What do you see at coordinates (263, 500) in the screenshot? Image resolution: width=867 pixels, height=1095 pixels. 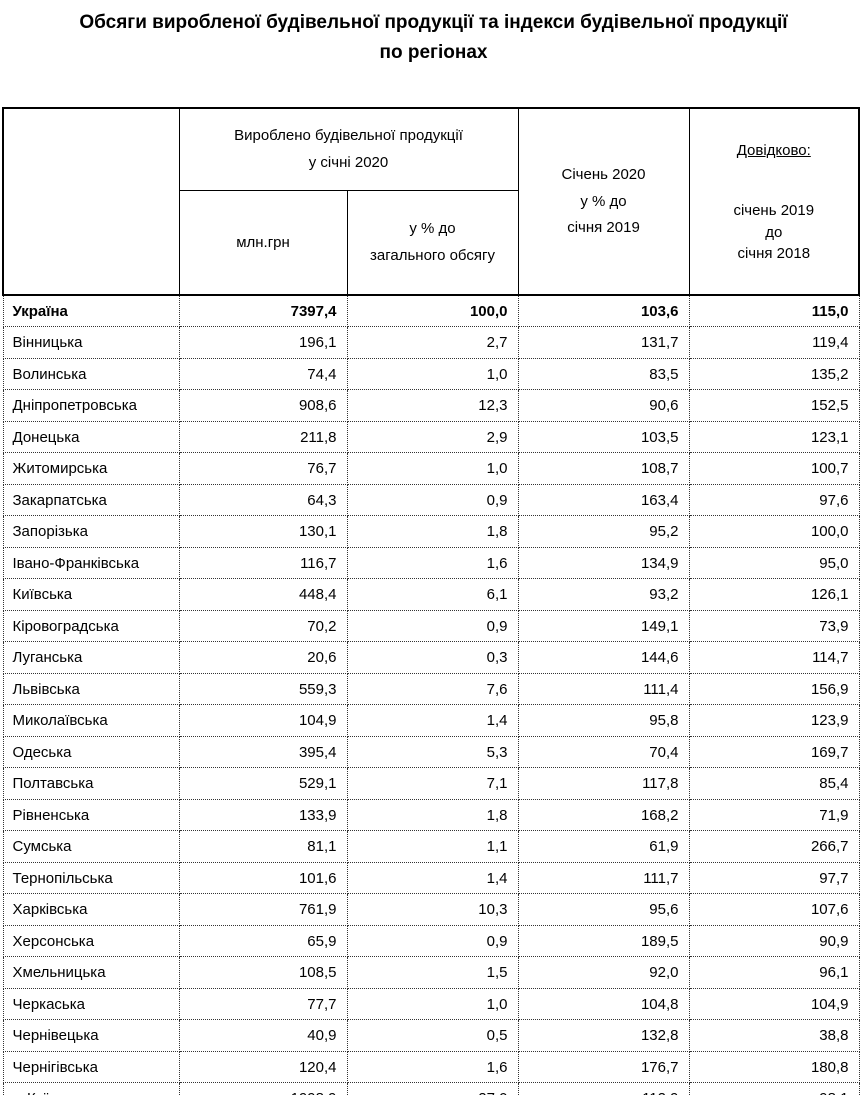 I see `mln-grn-cell: 64,3` at bounding box center [263, 500].